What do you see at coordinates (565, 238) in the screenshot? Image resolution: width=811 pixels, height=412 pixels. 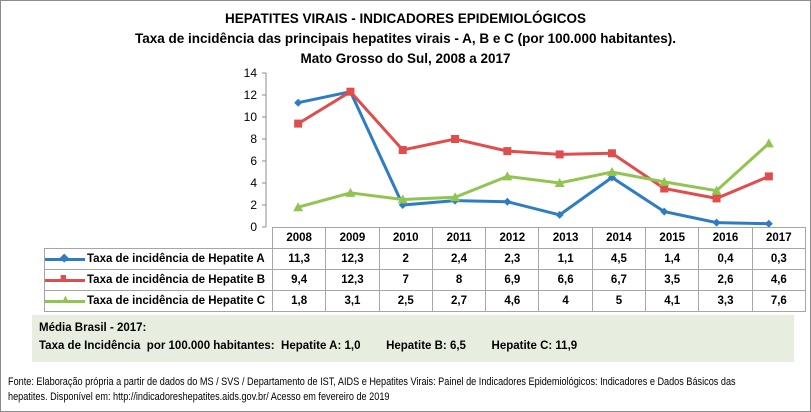 I see `year-header: 2013` at bounding box center [565, 238].